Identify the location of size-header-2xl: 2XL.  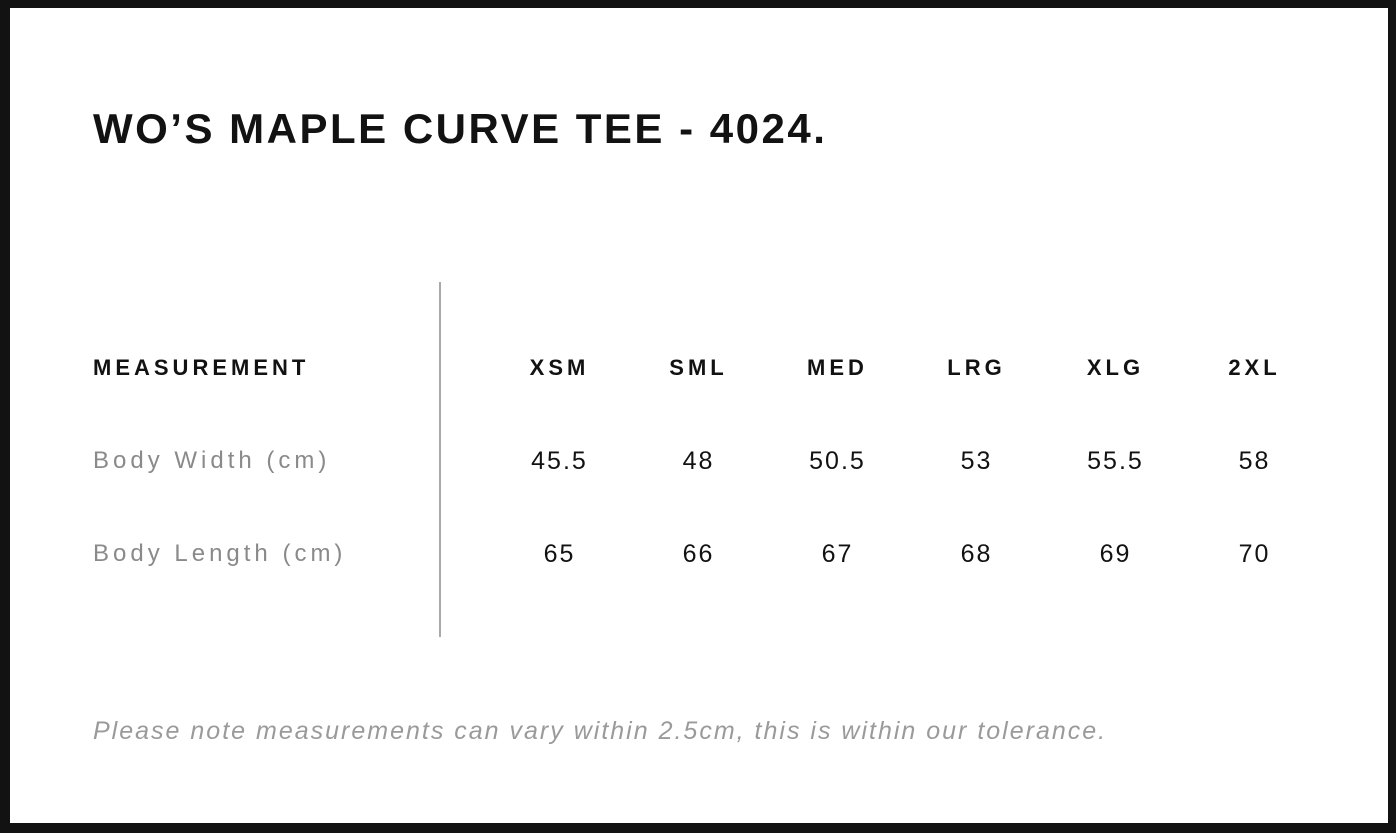
(1254, 367).